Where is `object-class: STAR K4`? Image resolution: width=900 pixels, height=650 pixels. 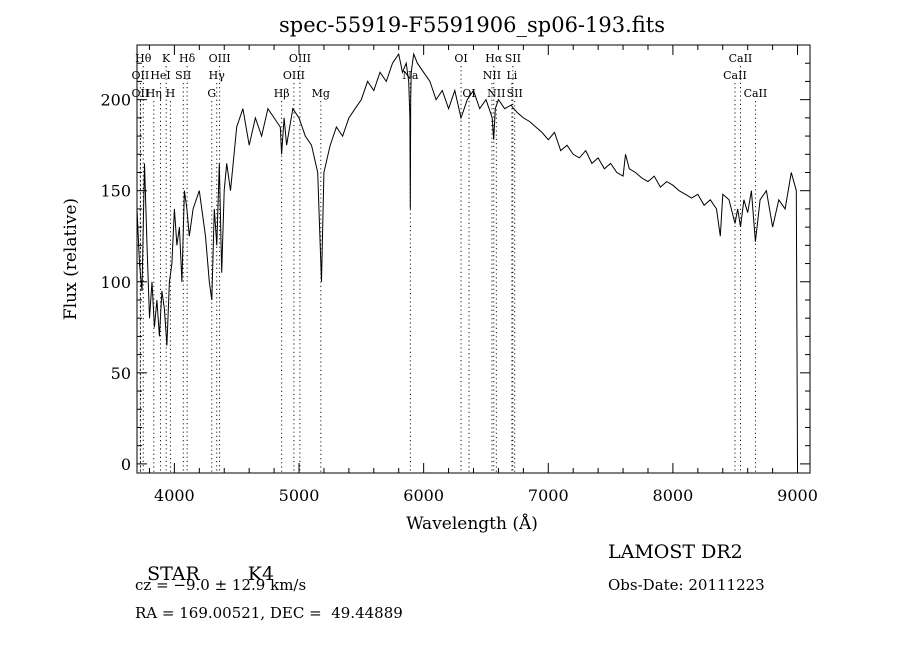
object-class: STAR K4 is located at coordinates (204, 563).